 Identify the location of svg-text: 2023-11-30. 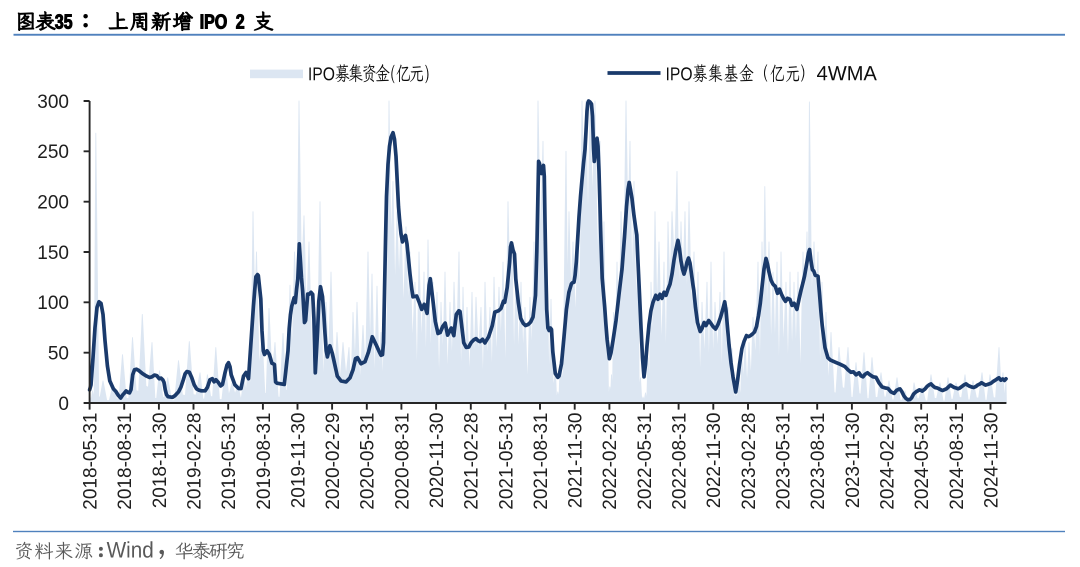
(853, 461).